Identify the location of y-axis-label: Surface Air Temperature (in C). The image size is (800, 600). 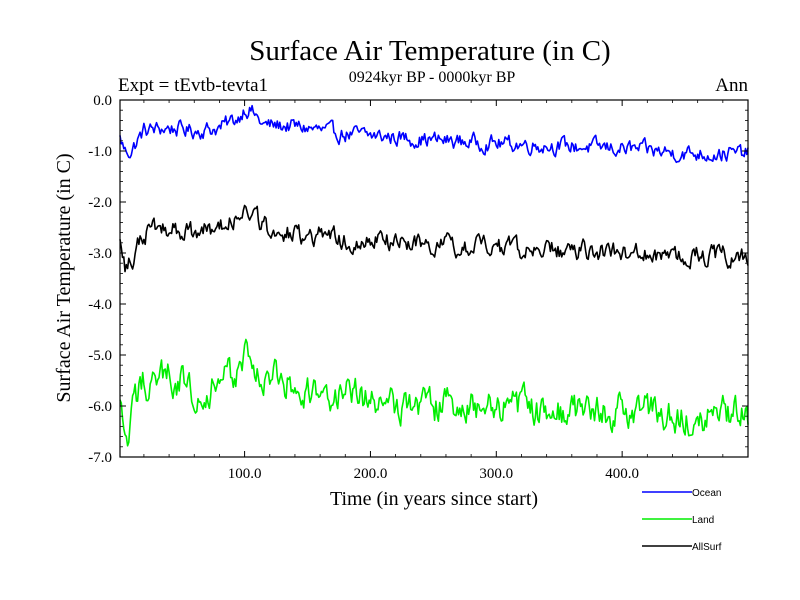
(64, 277).